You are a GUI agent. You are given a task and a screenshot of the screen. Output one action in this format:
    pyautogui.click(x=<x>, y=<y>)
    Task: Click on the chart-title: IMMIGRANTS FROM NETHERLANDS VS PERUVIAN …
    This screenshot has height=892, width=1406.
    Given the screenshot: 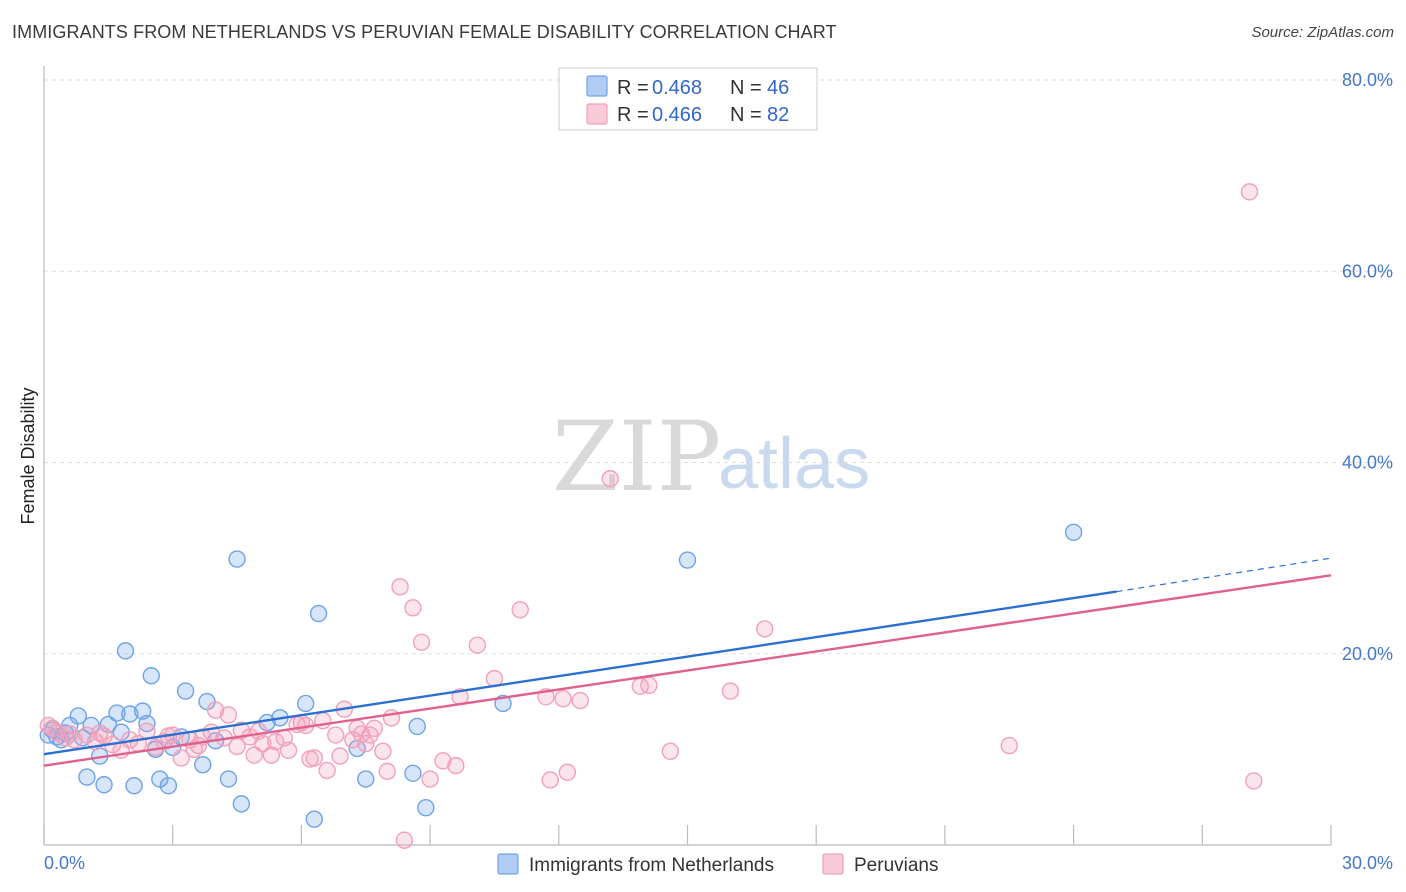 What is the action you would take?
    pyautogui.click(x=424, y=32)
    